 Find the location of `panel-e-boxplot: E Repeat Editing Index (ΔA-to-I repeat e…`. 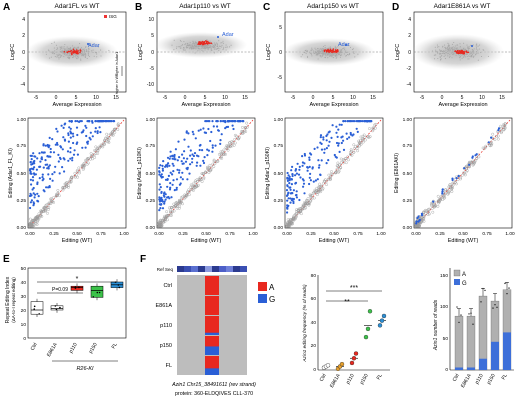

panel-e-boxplot: E Repeat Editing Index (ΔA-to-I repeat e… is located at coordinates (65, 313).